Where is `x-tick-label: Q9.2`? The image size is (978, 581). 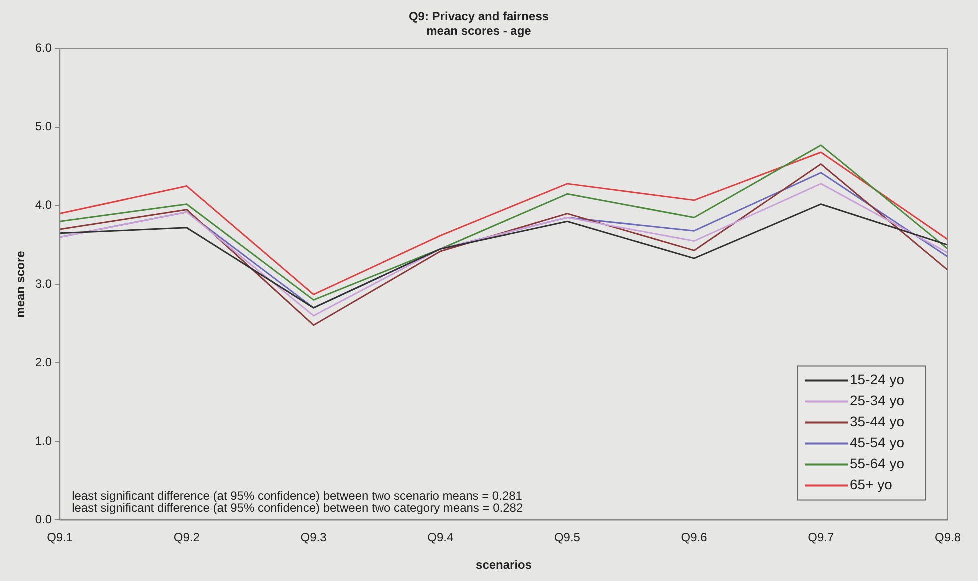 x-tick-label: Q9.2 is located at coordinates (187, 537).